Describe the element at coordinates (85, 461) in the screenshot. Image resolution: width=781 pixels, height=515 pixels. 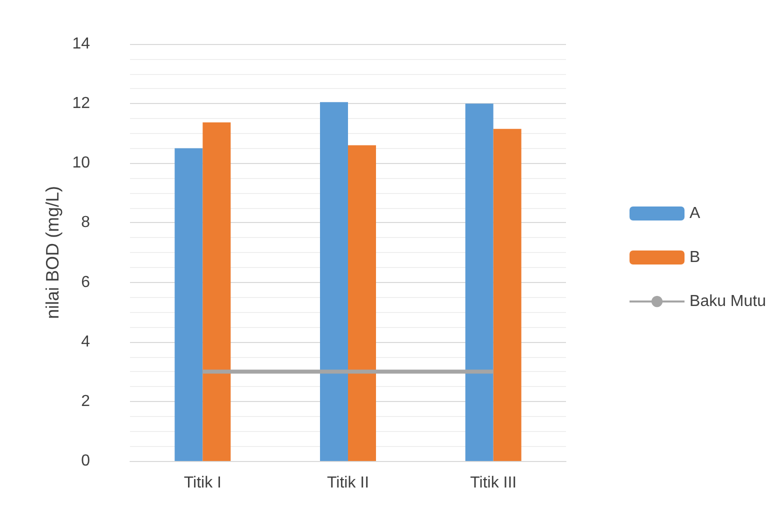
I see `y-tick-label: 0` at that location.